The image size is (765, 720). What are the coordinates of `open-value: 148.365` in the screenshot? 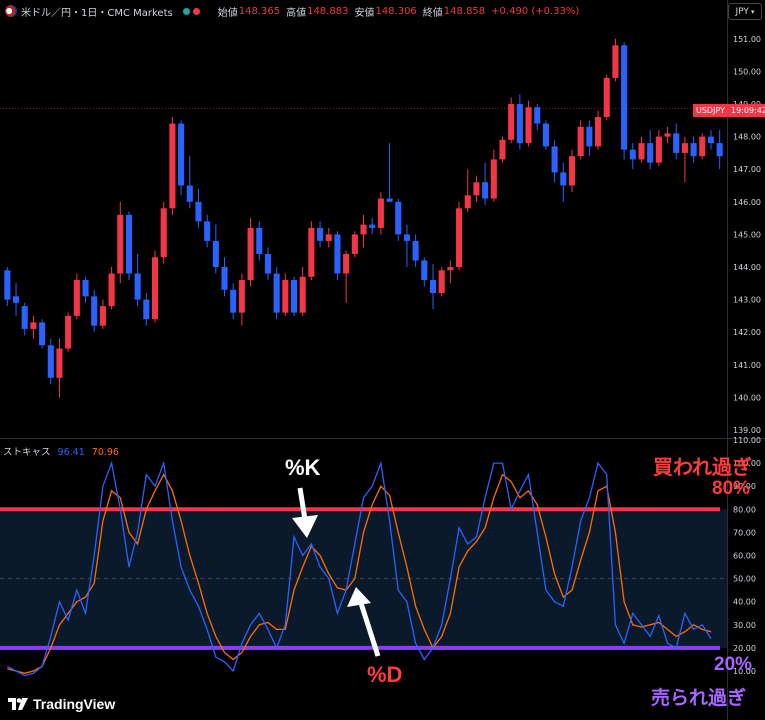 It's located at (259, 11).